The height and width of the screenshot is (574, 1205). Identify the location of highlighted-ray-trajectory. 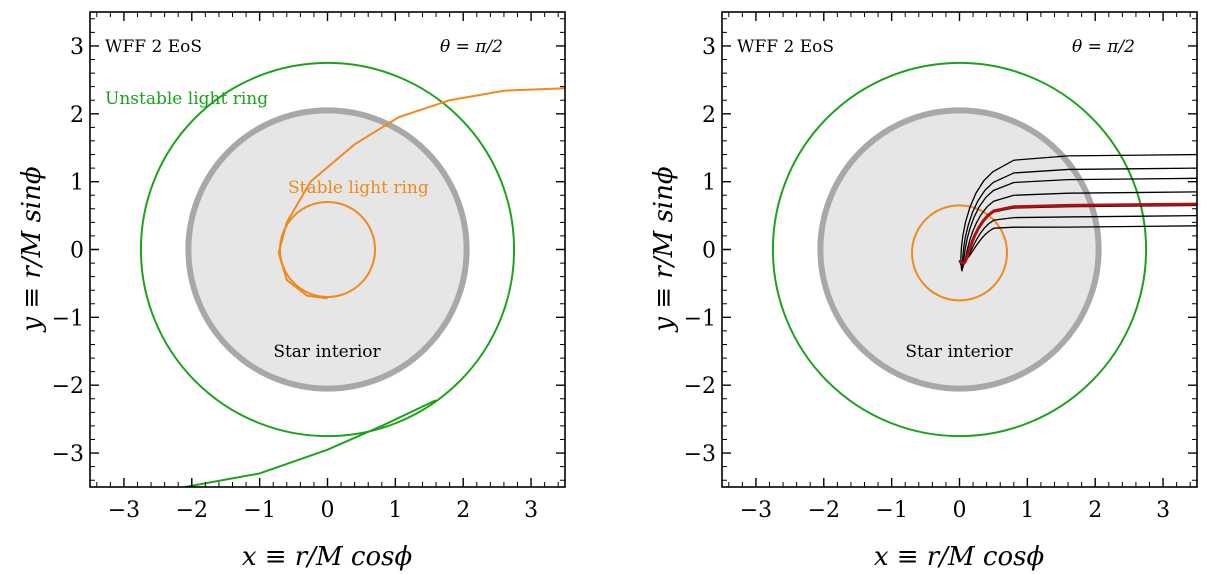
(1077, 233).